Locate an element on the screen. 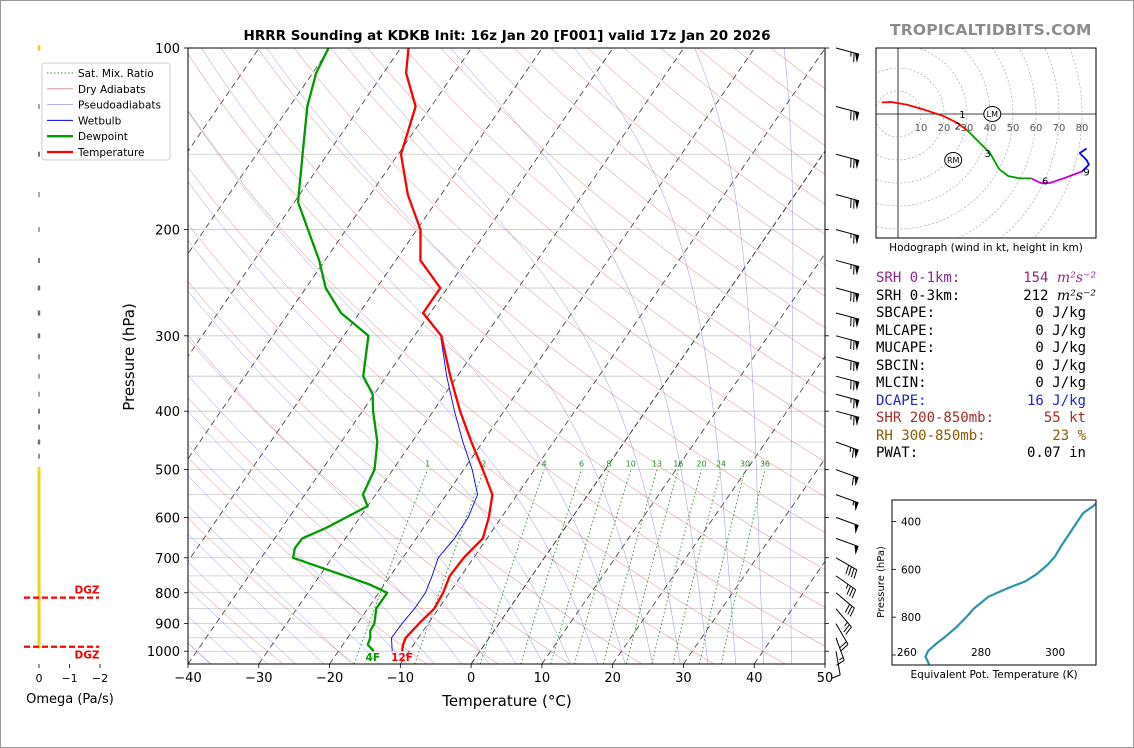 The image size is (1134, 748). mixing-ratio-label: 8 is located at coordinates (608, 464).